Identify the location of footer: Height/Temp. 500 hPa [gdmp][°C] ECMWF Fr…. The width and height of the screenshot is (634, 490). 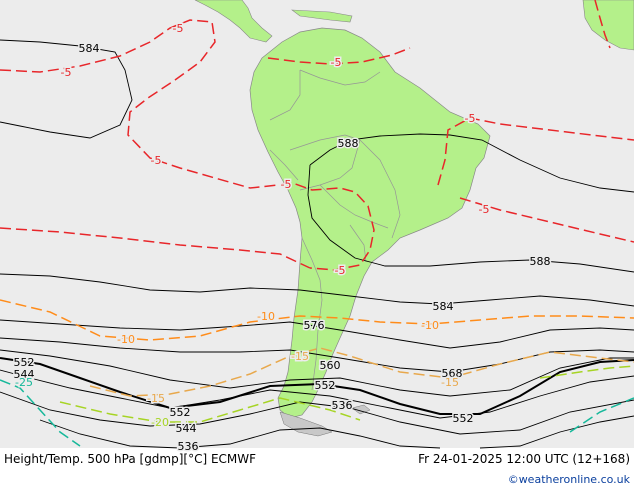
(317, 459).